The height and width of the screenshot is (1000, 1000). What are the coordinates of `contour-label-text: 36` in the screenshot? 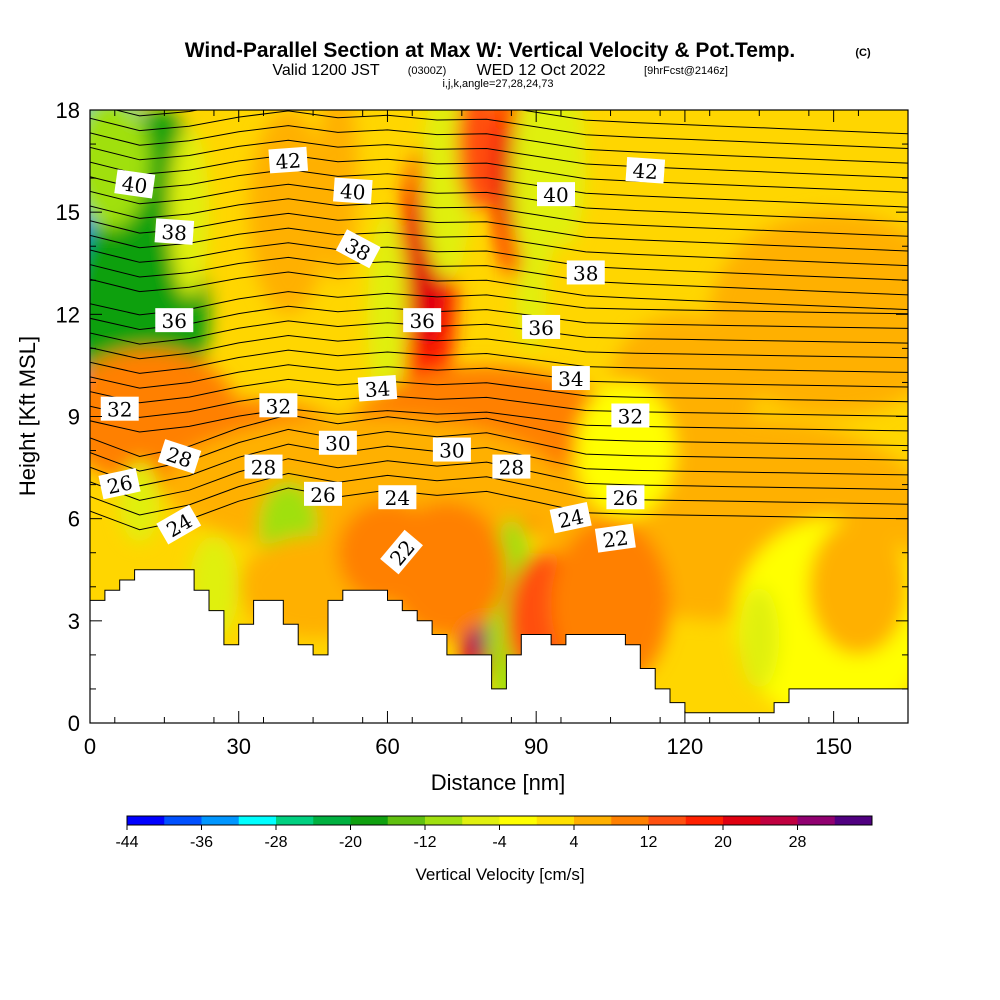 It's located at (421, 321).